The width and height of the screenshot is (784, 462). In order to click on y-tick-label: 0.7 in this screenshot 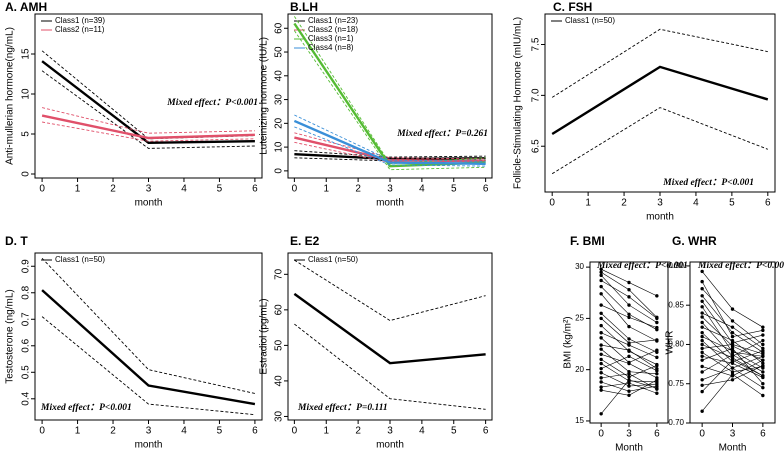, I will do `click(26, 319)`.